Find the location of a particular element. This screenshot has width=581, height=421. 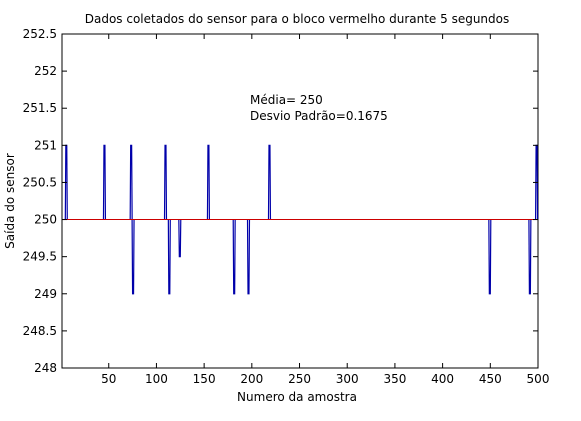

annotation-std: Desvio Padrão=0.1675 is located at coordinates (319, 116).